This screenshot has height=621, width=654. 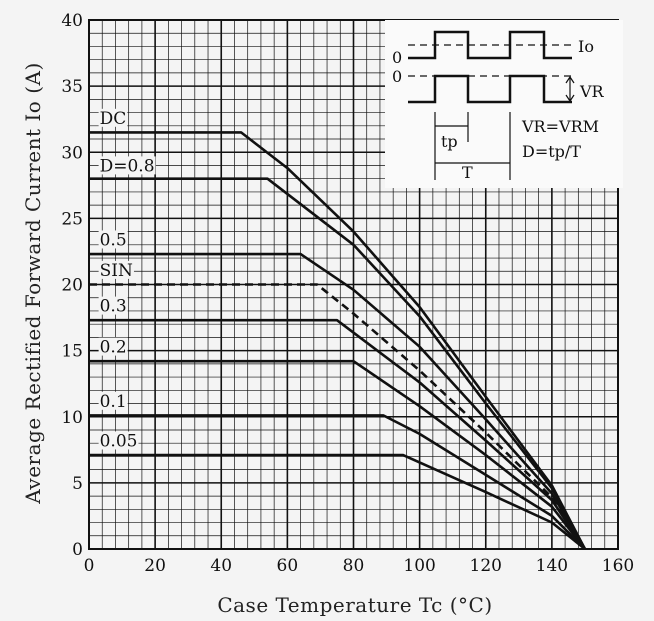 I want to click on series-label: DC, so click(x=113, y=119).